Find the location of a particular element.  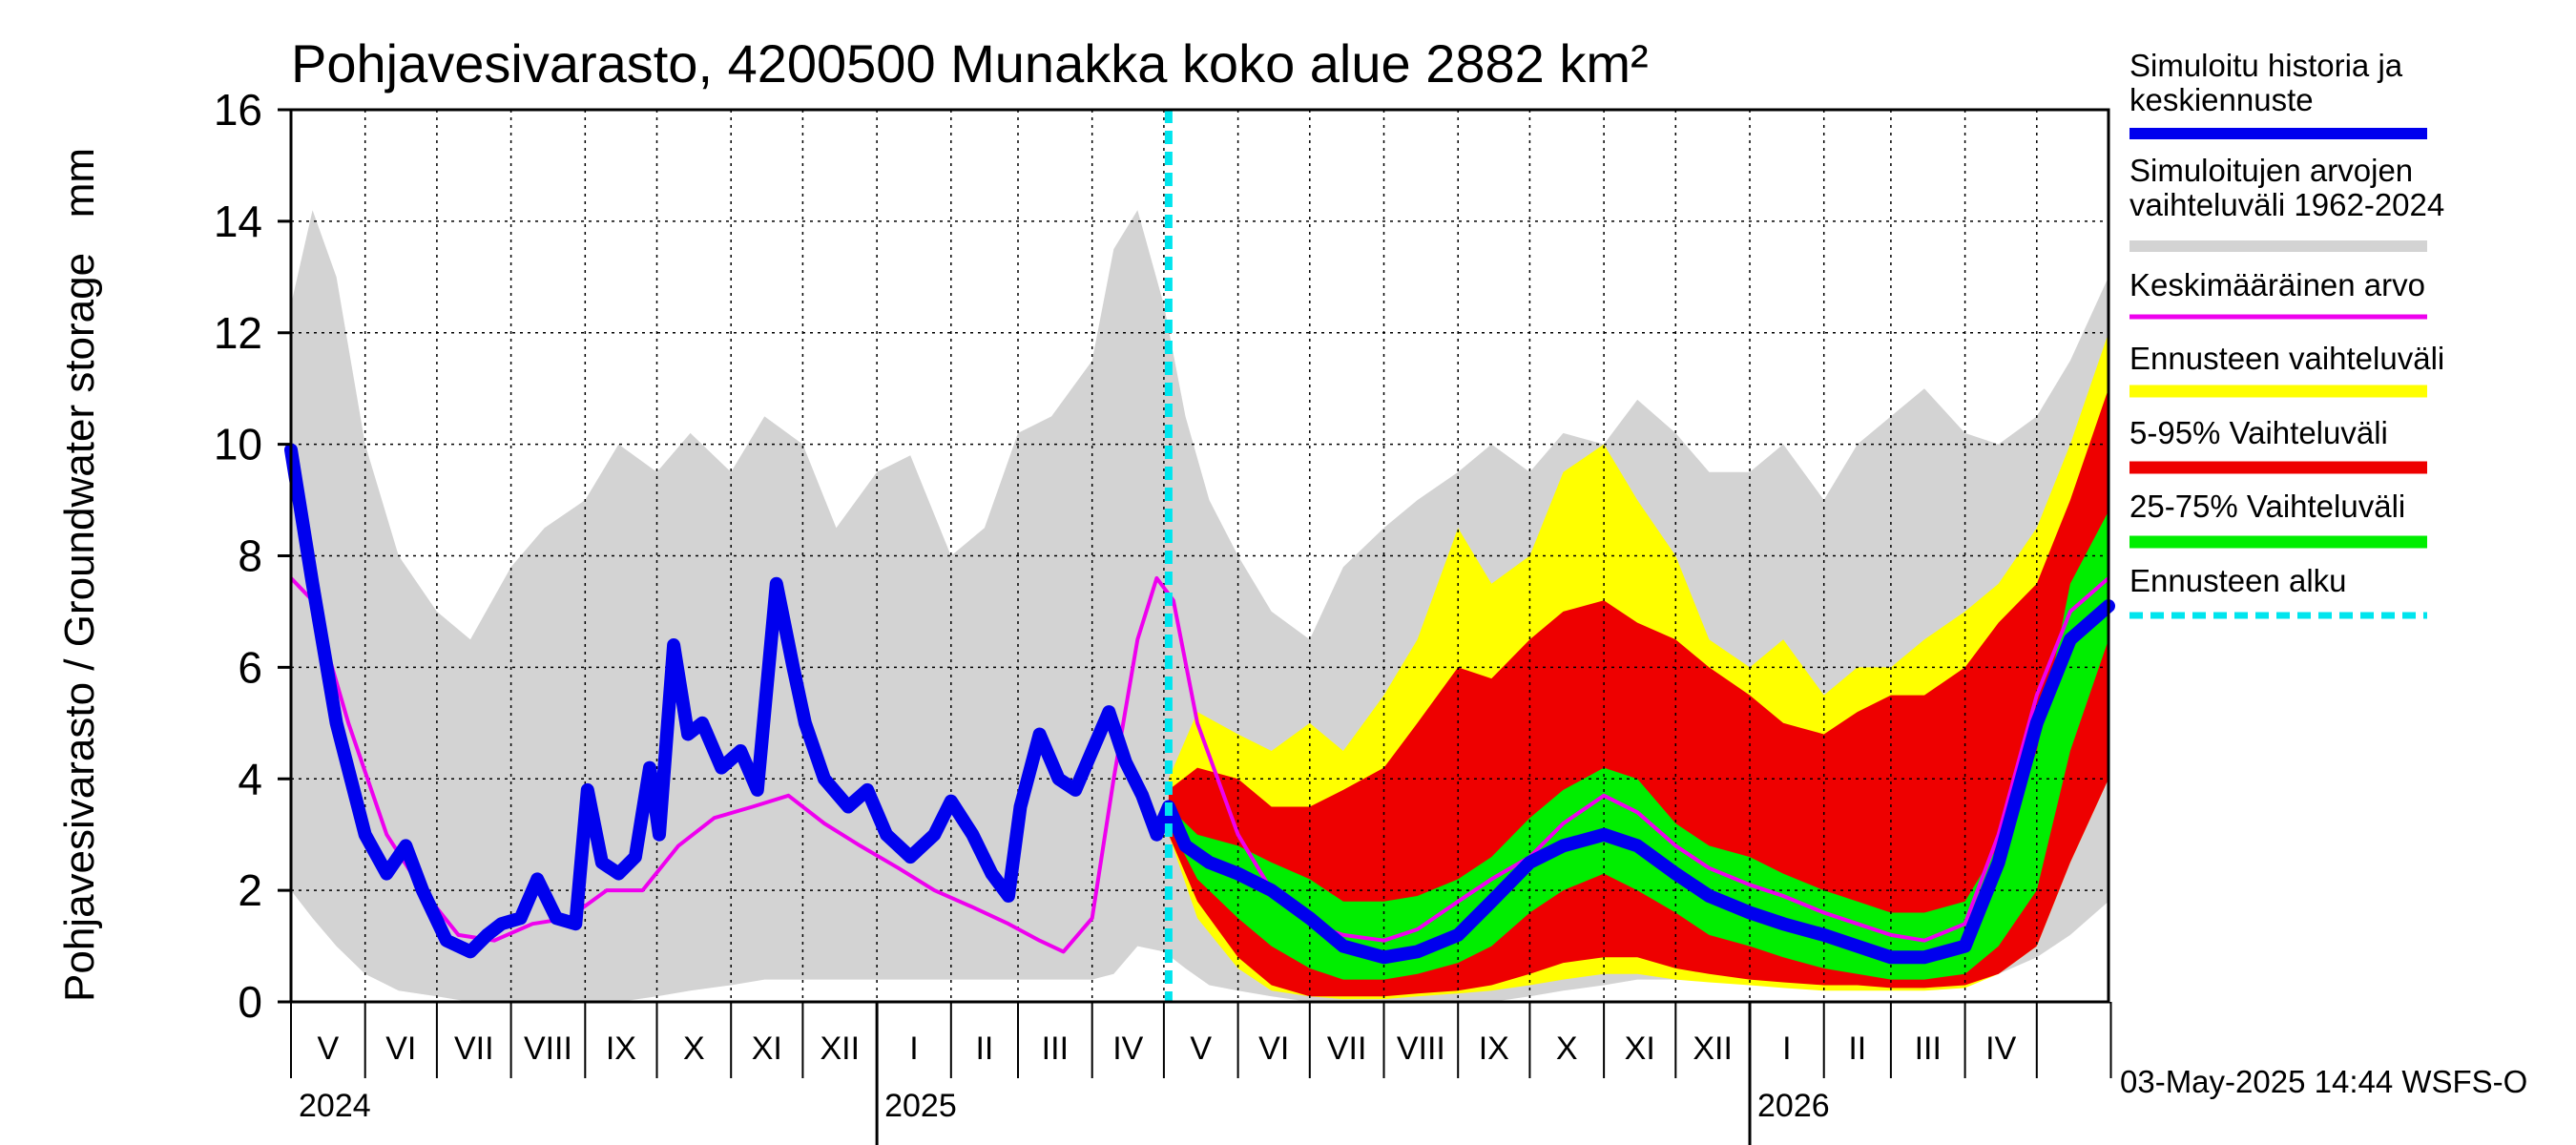

y-tick-label: 14 is located at coordinates (238, 221).